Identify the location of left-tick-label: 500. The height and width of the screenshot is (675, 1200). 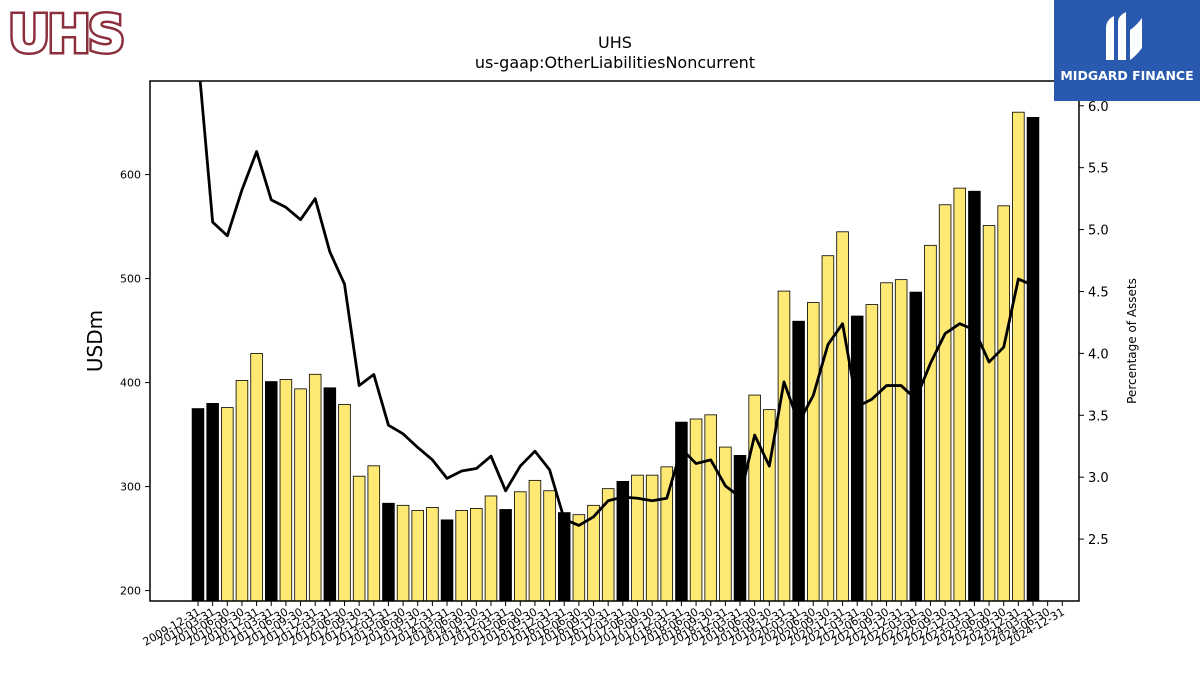
(130, 279).